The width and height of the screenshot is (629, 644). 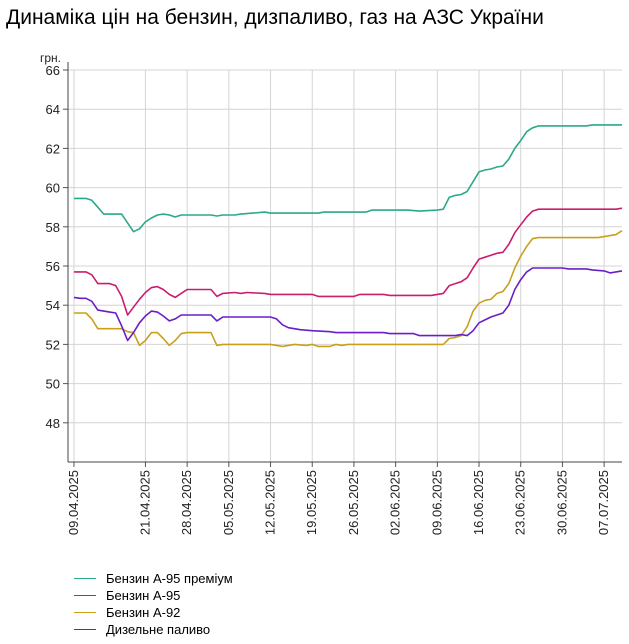 What do you see at coordinates (143, 595) in the screenshot?
I see `legend-label: Бензин А-95` at bounding box center [143, 595].